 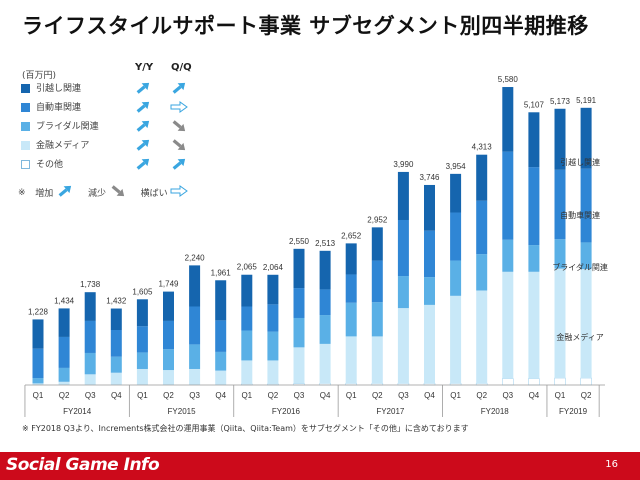 I want to click on total-label: 1,434, so click(x=64, y=300).